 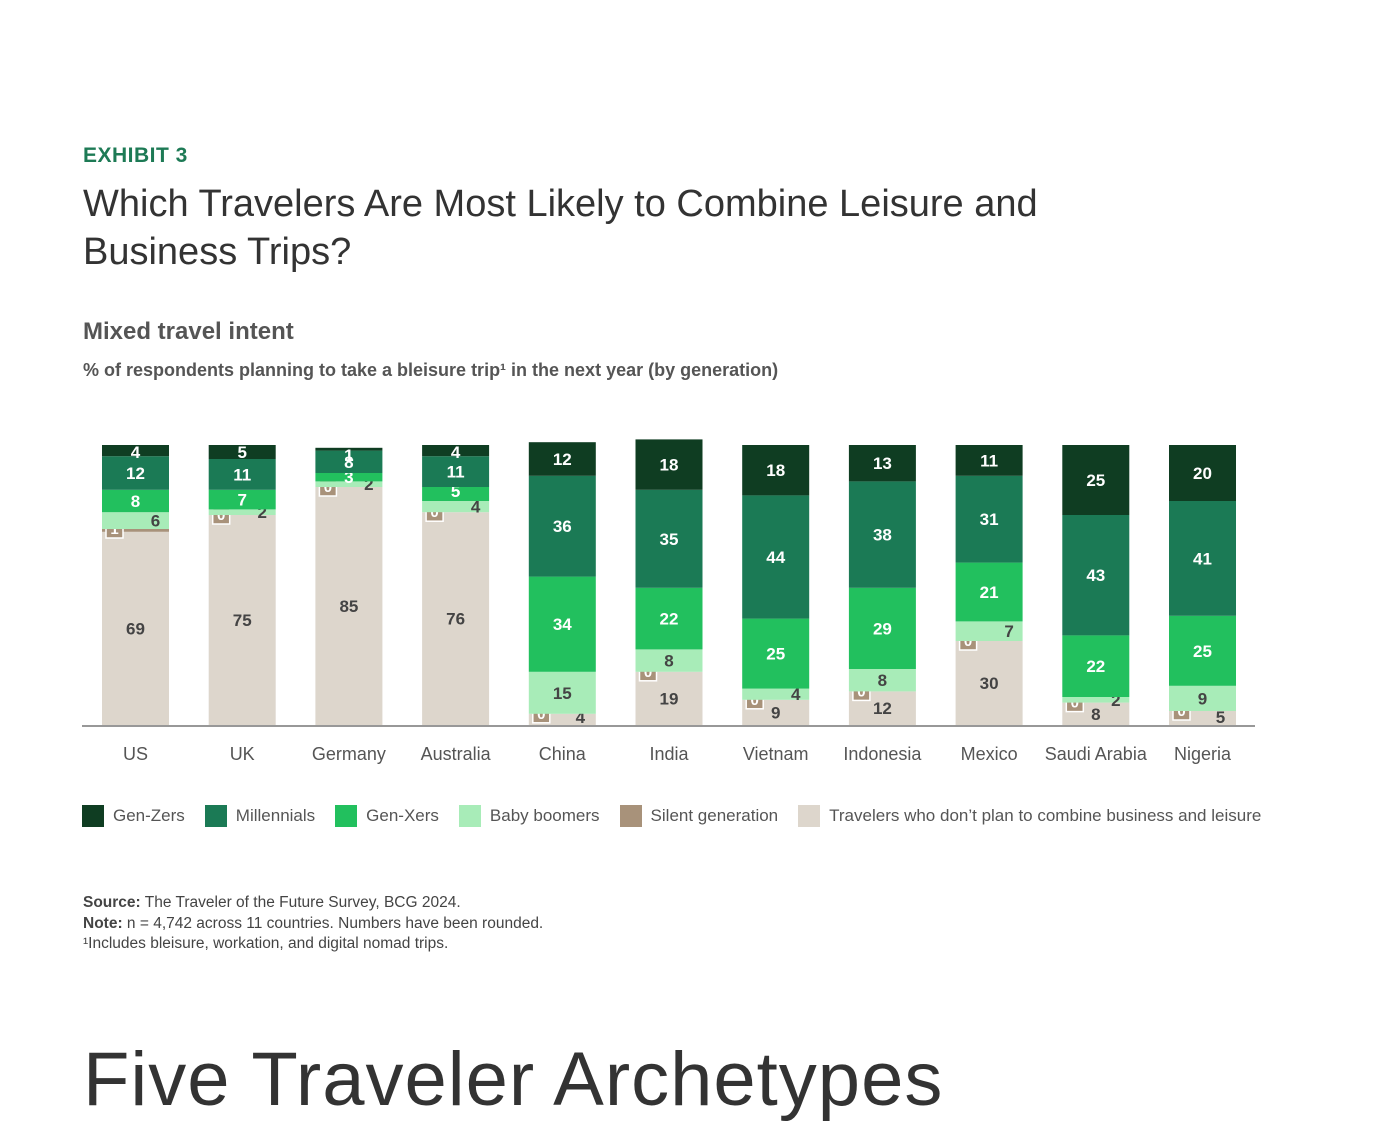 I want to click on x-tick-label: UK, so click(x=242, y=754).